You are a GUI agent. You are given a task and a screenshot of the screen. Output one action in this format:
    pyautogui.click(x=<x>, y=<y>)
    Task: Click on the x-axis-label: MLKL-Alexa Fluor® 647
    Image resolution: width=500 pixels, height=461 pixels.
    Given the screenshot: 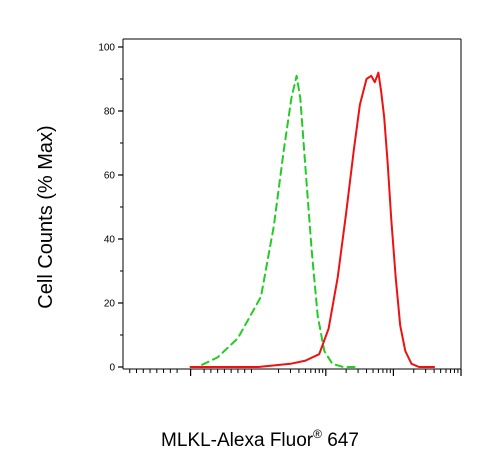 What is the action you would take?
    pyautogui.click(x=260, y=439)
    